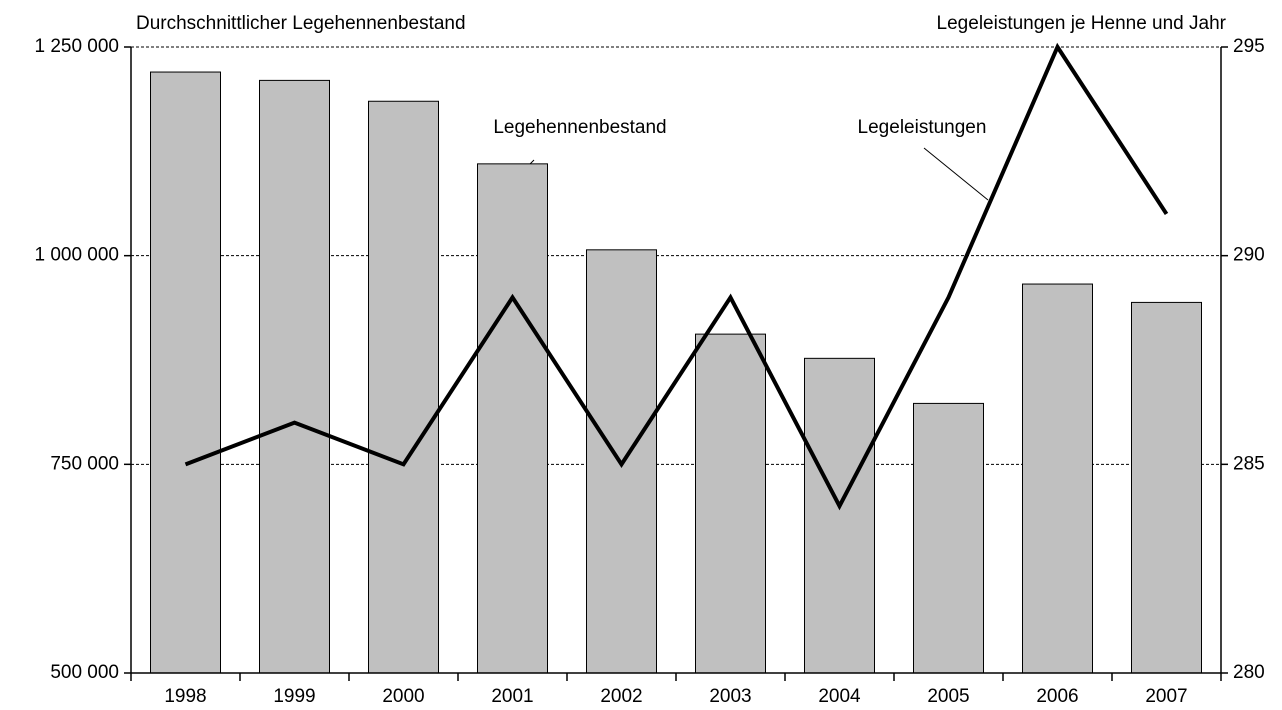 This screenshot has height=710, width=1282. I want to click on y2-tick-label: 280, so click(1249, 672).